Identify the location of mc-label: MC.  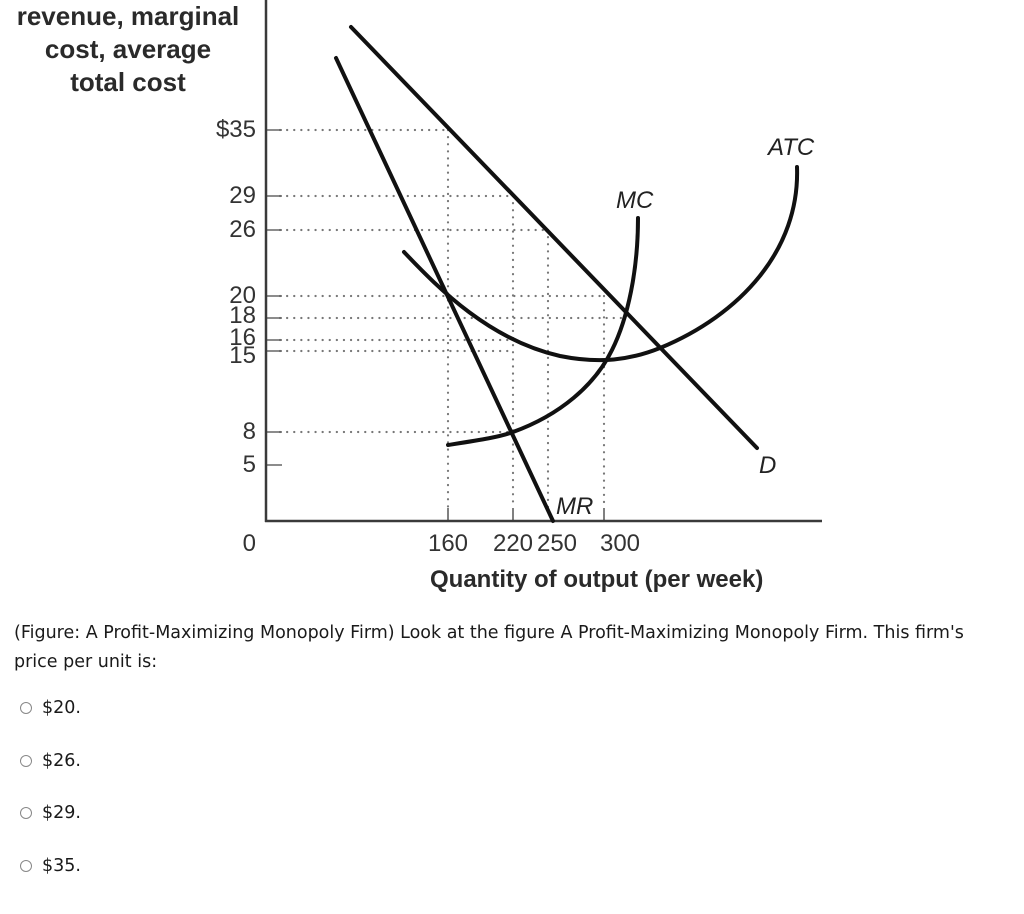
(635, 200).